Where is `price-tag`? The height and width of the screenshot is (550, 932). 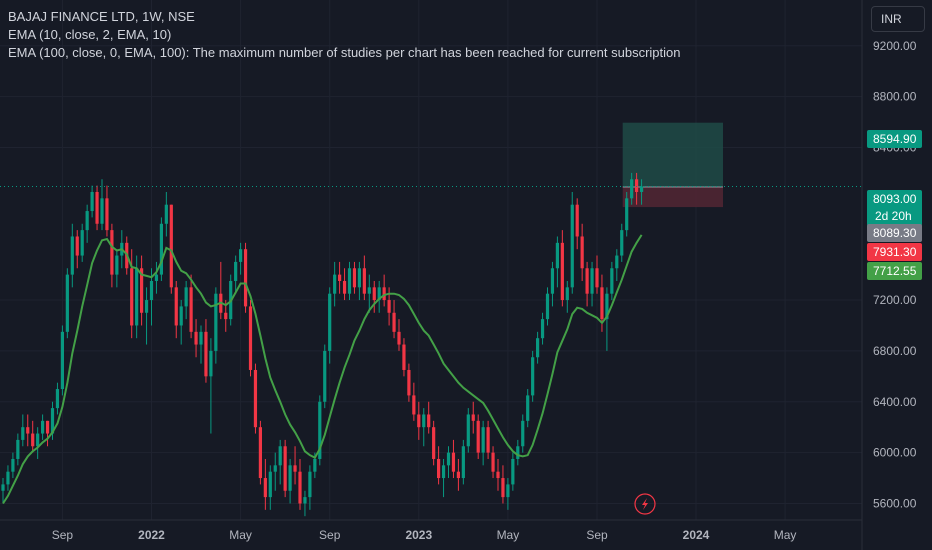 price-tag is located at coordinates (894, 252).